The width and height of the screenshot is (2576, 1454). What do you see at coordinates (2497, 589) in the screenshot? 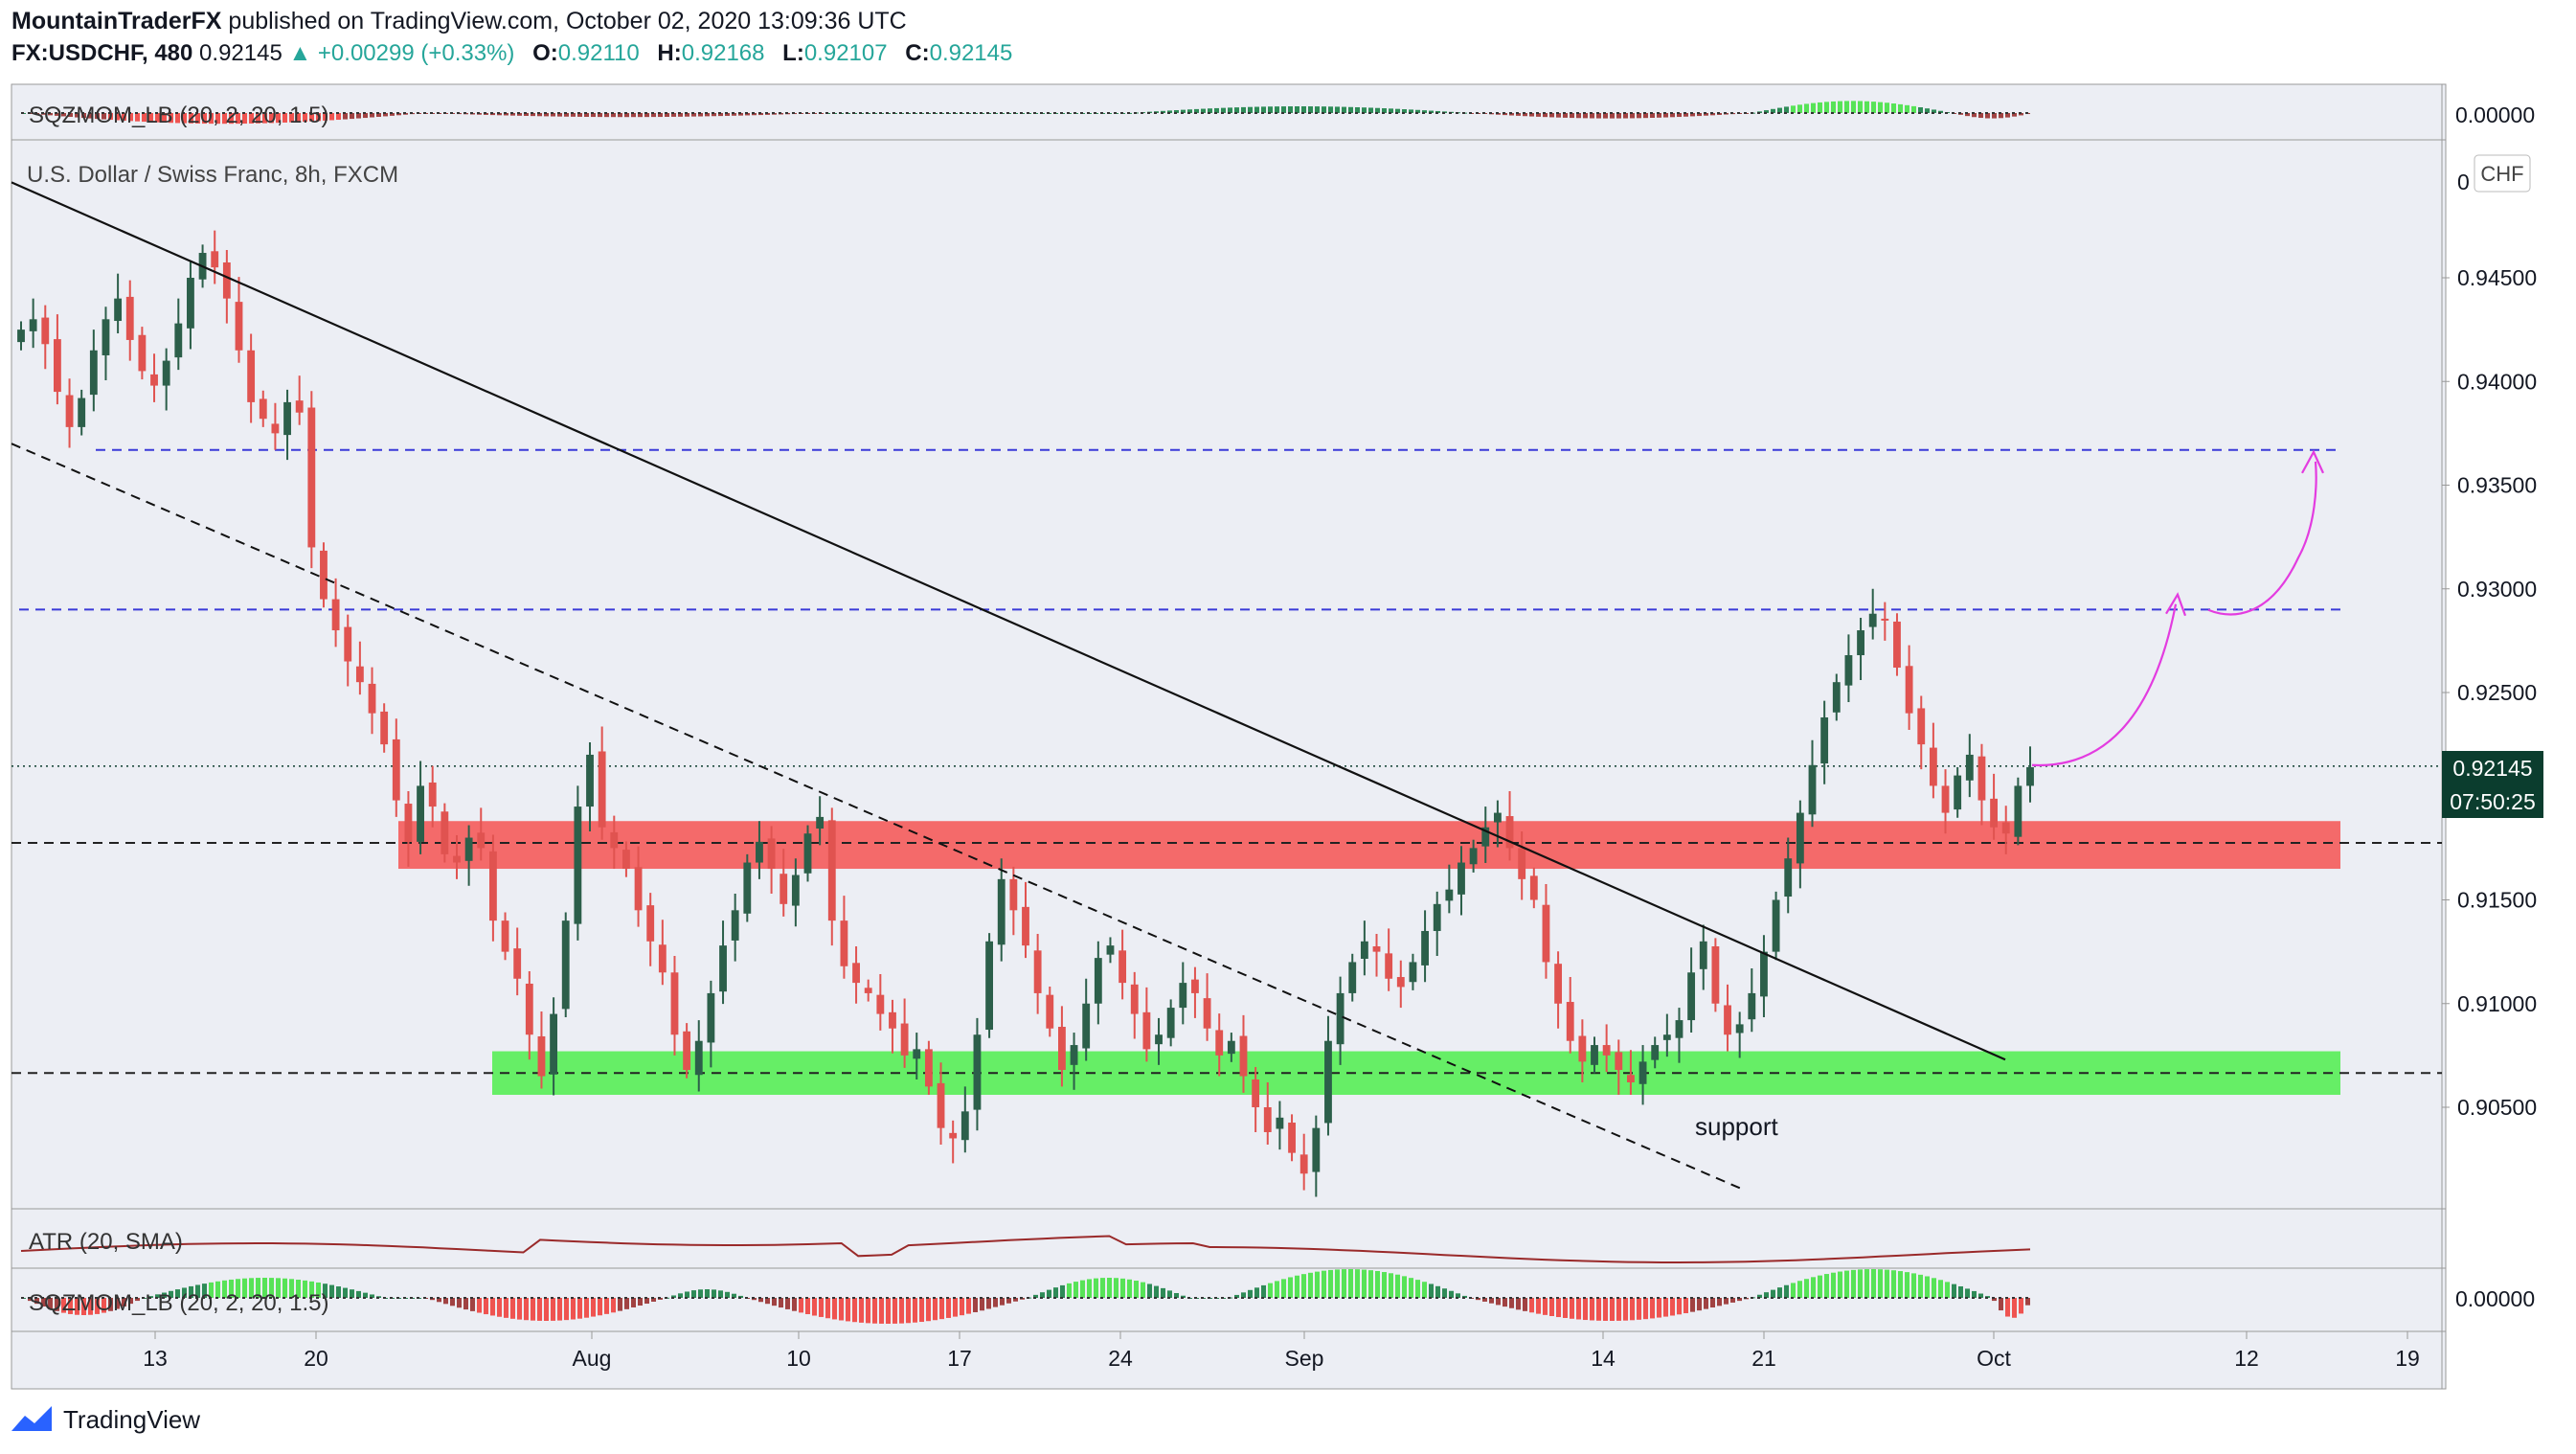
I see `price-tick-label-3: 0.93000` at bounding box center [2497, 589].